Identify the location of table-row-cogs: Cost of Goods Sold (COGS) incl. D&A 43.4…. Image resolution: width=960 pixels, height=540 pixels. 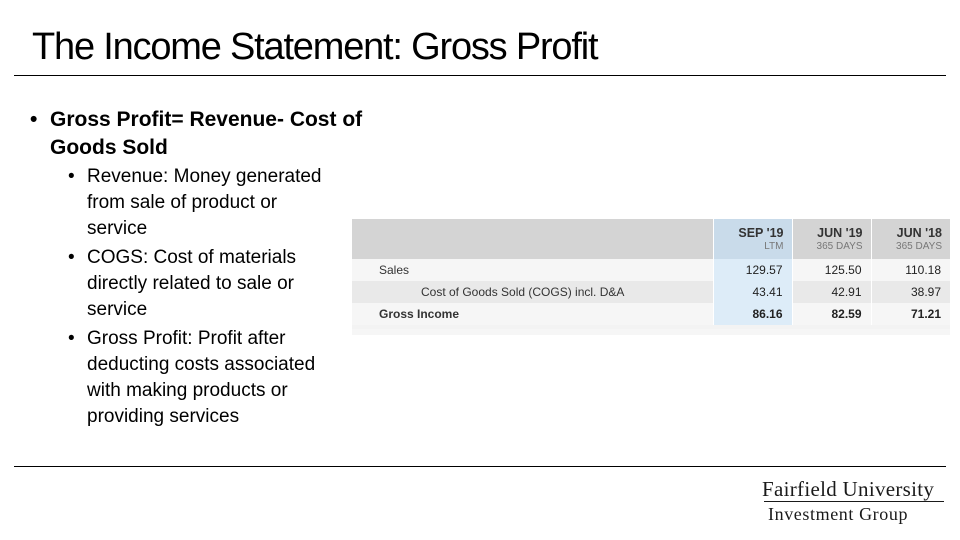
(651, 292).